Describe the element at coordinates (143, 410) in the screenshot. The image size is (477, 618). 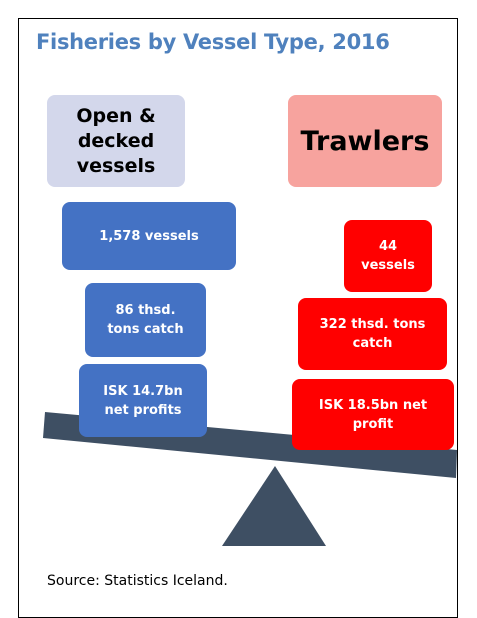
I see `box-line: net profits` at that location.